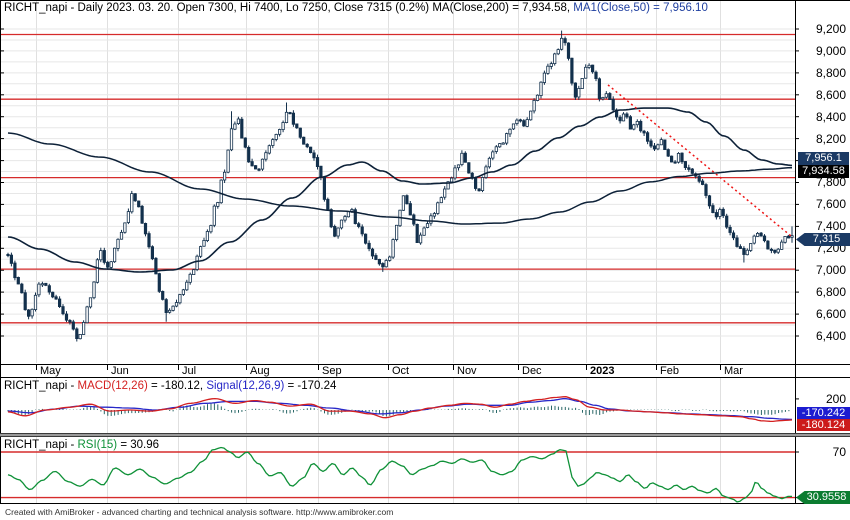  Describe the element at coordinates (830, 204) in the screenshot. I see `price-axis-label: 7,600` at that location.